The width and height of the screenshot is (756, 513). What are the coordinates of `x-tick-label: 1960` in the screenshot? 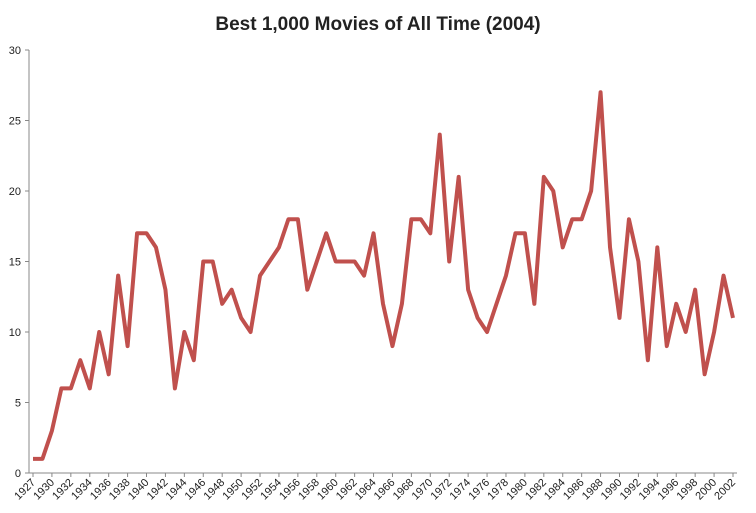 It's located at (328, 490).